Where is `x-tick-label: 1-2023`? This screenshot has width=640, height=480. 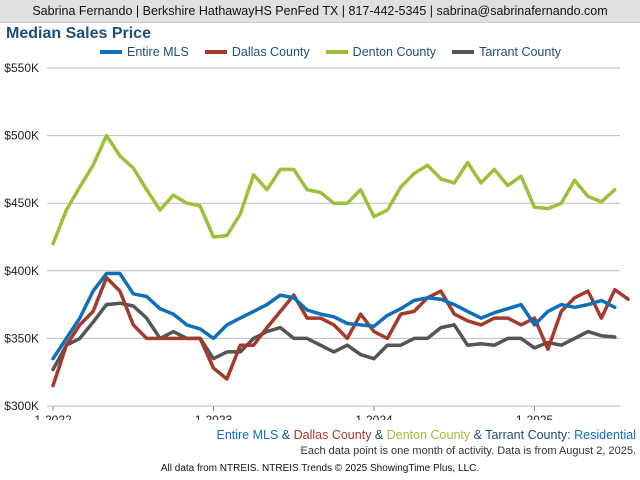
x-tick-label: 1-2023 is located at coordinates (214, 416).